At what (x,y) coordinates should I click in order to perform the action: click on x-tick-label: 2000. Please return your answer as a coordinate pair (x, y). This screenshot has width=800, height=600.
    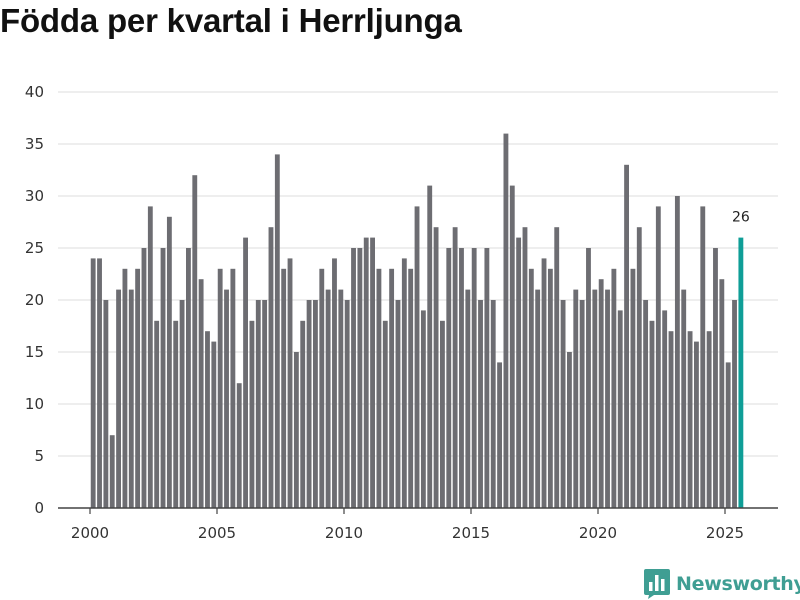
    Looking at the image, I should click on (90, 533).